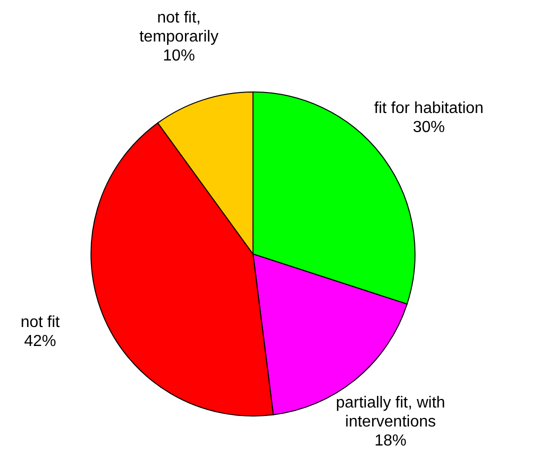 Image resolution: width=537 pixels, height=469 pixels. I want to click on data-label: 30%, so click(428, 127).